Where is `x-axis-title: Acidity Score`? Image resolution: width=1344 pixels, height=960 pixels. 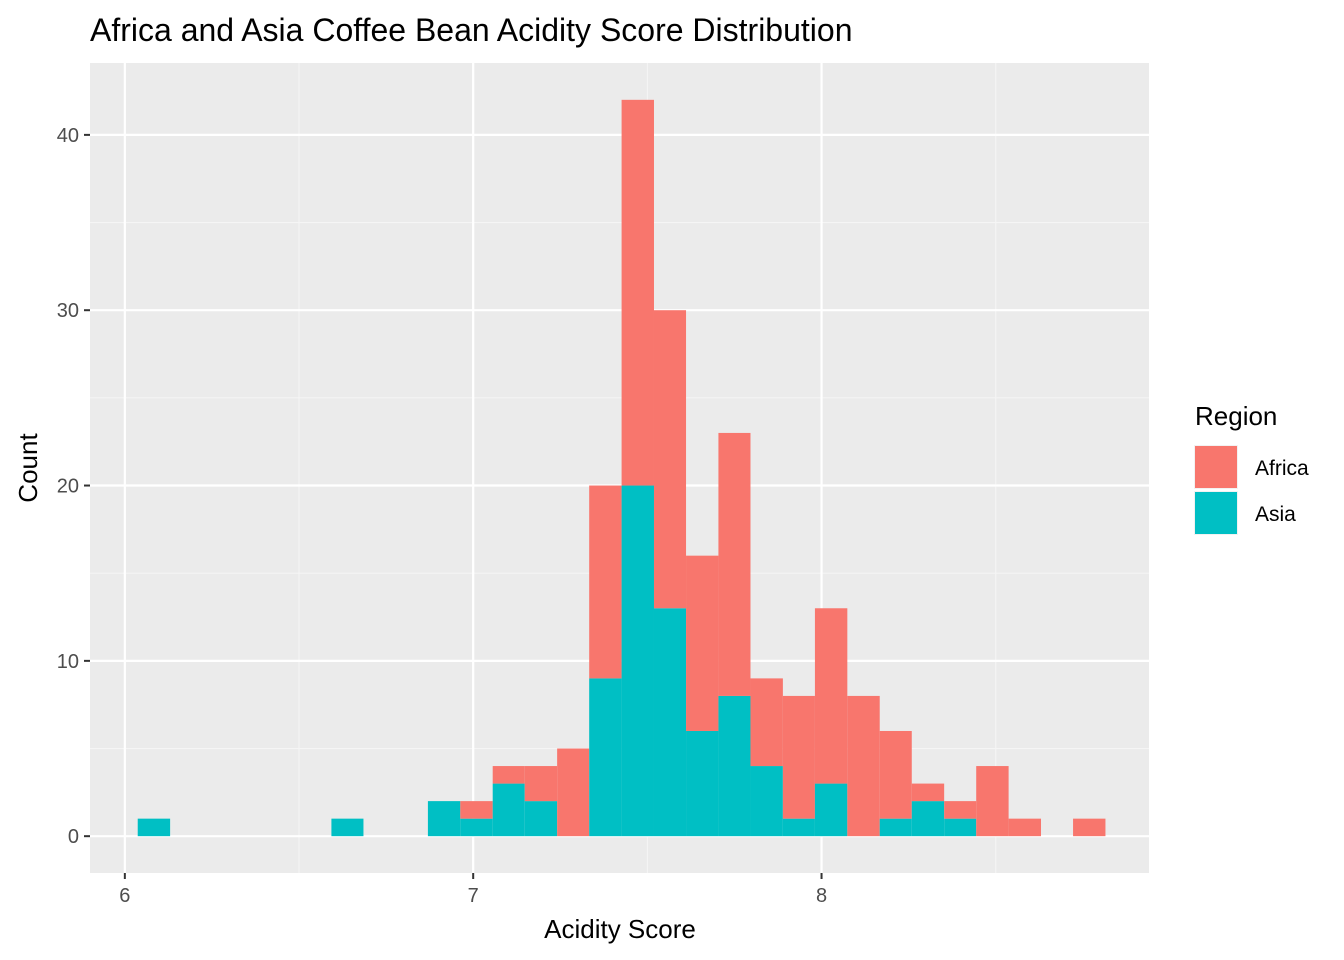 x-axis-title: Acidity Score is located at coordinates (620, 929).